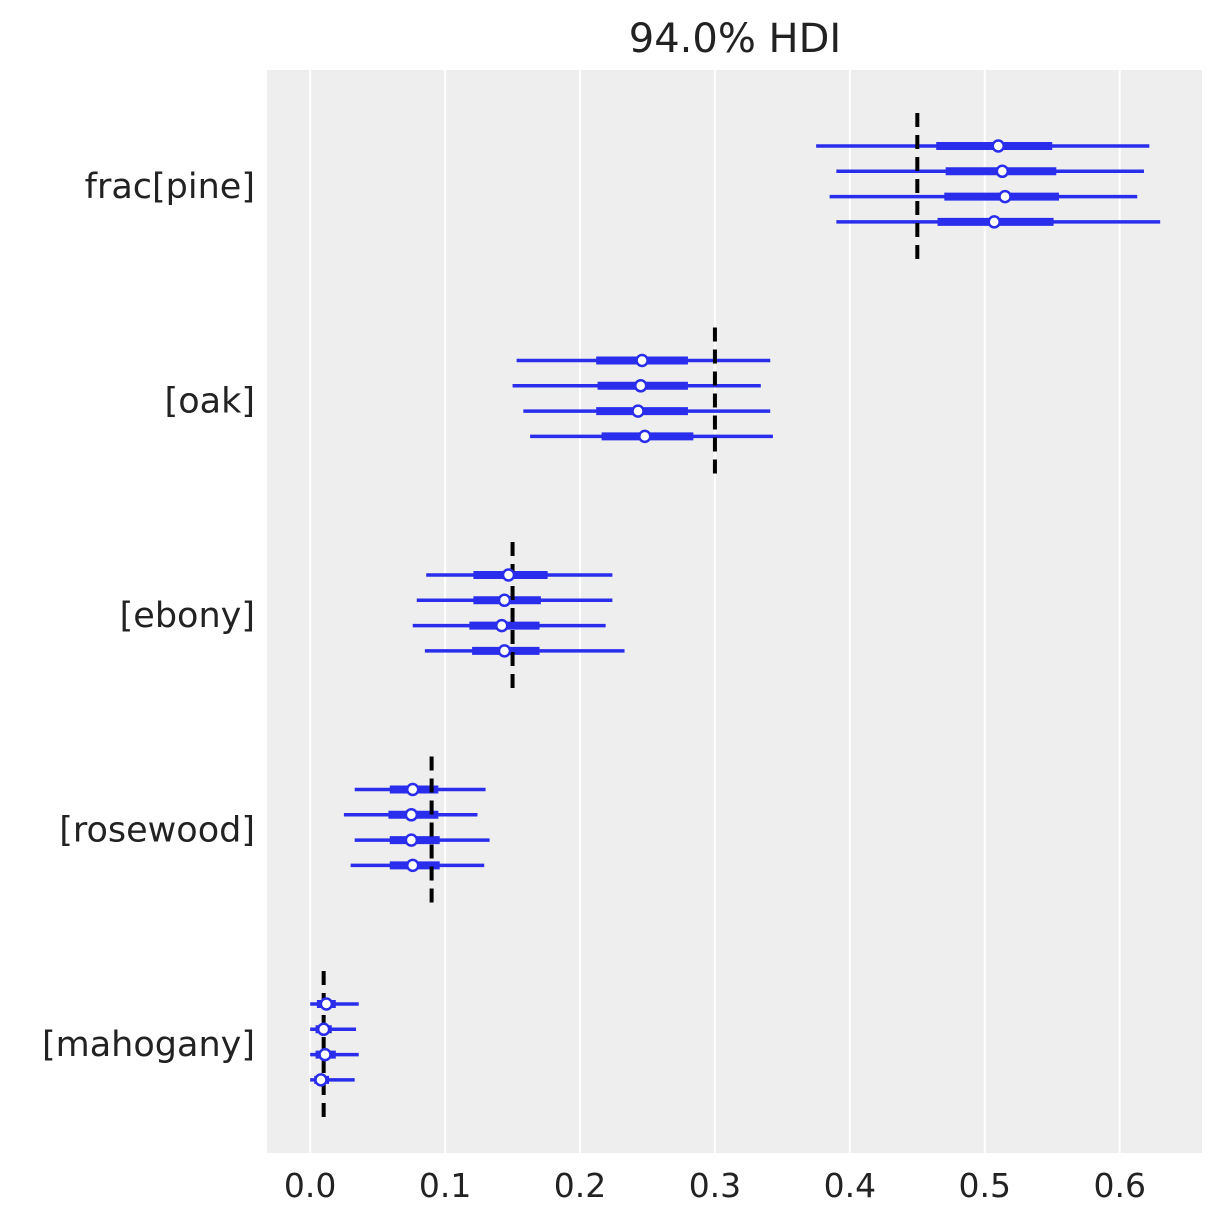 The width and height of the screenshot is (1223, 1227). I want to click on x-tick-label: 0.2, so click(580, 1185).